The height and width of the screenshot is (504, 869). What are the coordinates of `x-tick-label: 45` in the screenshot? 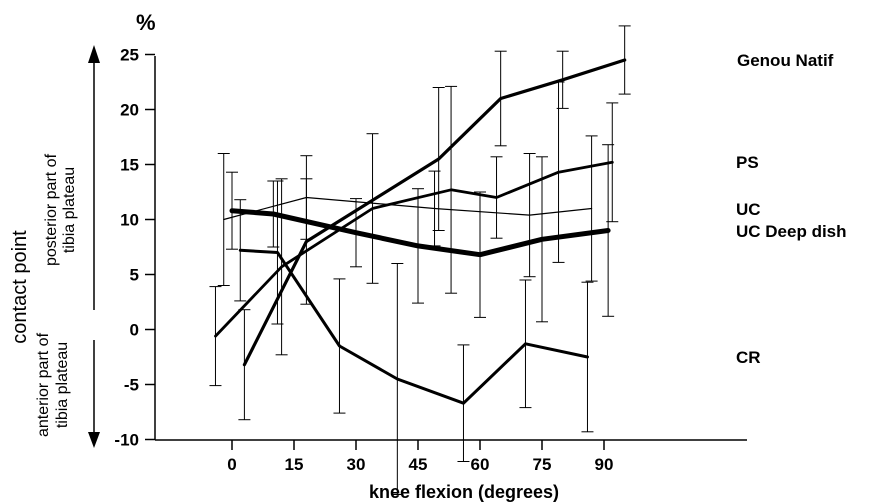 It's located at (418, 464).